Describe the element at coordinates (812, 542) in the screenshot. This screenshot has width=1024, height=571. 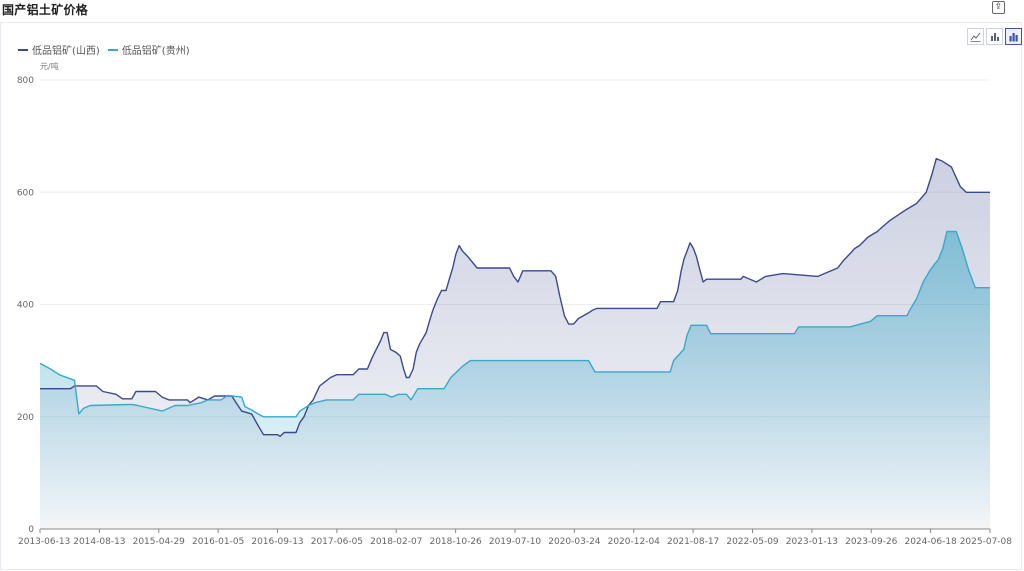
I see `x-tick-label: 2023-01-13` at that location.